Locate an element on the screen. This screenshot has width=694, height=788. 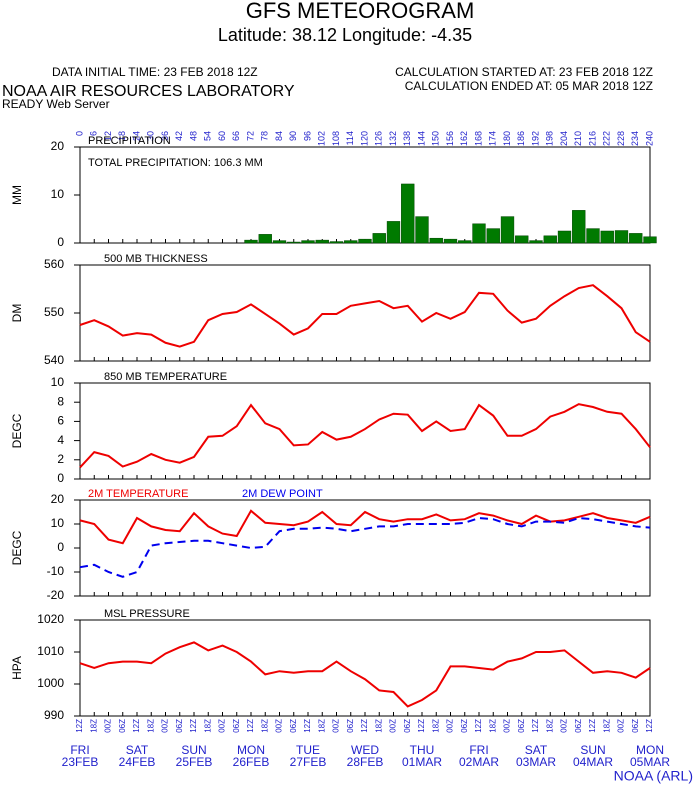
footer: NOAA (ARL) is located at coordinates (653, 776).